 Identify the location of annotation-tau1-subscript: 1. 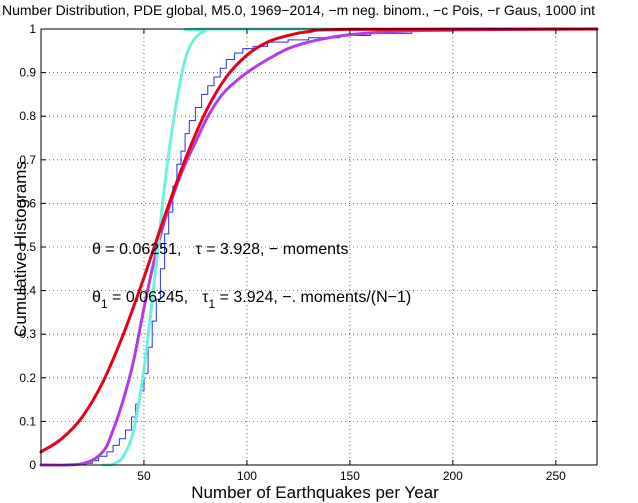
(211, 304).